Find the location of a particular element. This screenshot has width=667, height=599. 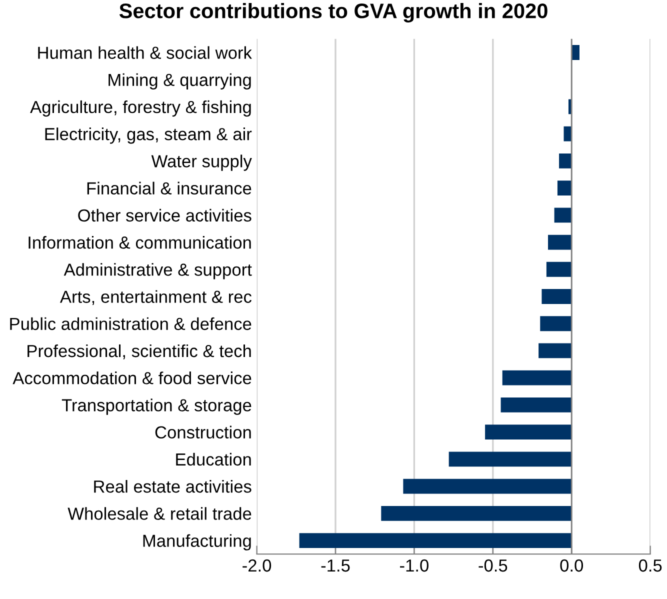

y-tick-label: Construction is located at coordinates (203, 432).